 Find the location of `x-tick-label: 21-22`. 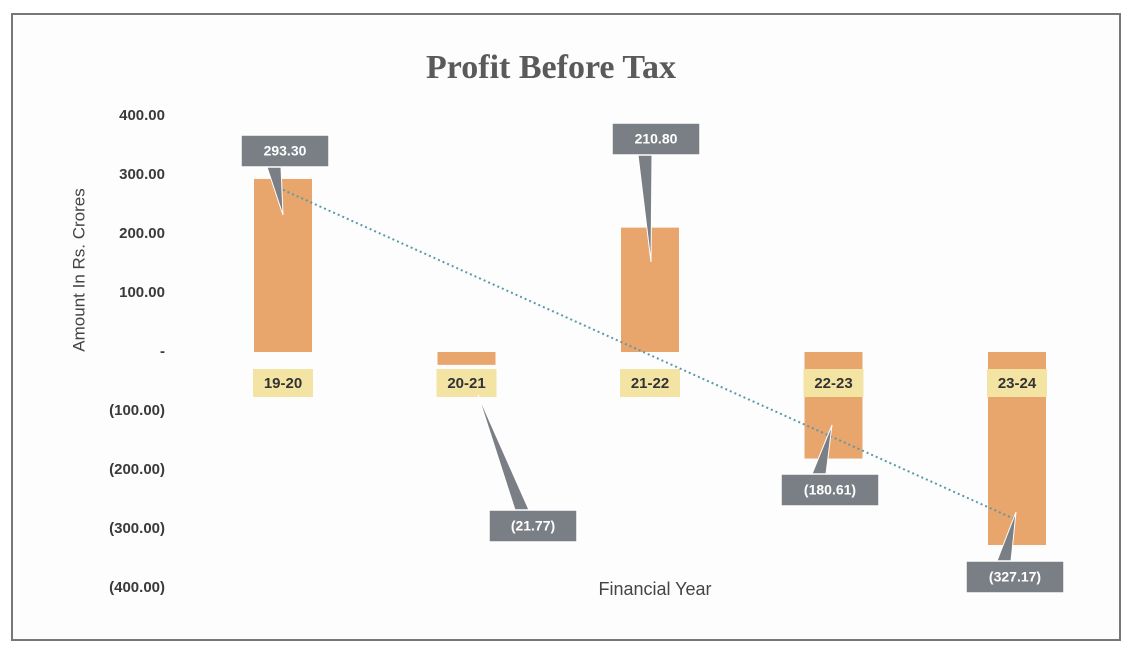

x-tick-label: 21-22 is located at coordinates (650, 383).